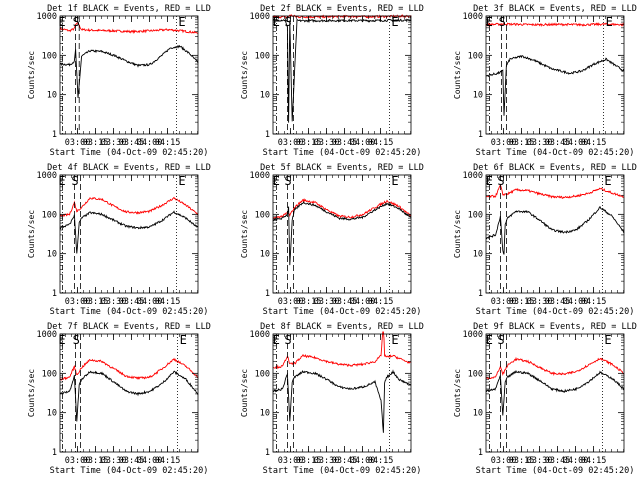 The height and width of the screenshot is (480, 640). Describe the element at coordinates (342, 327) in the screenshot. I see `panel-title: Det 8f BLACK = Events, RED = LLD` at that location.